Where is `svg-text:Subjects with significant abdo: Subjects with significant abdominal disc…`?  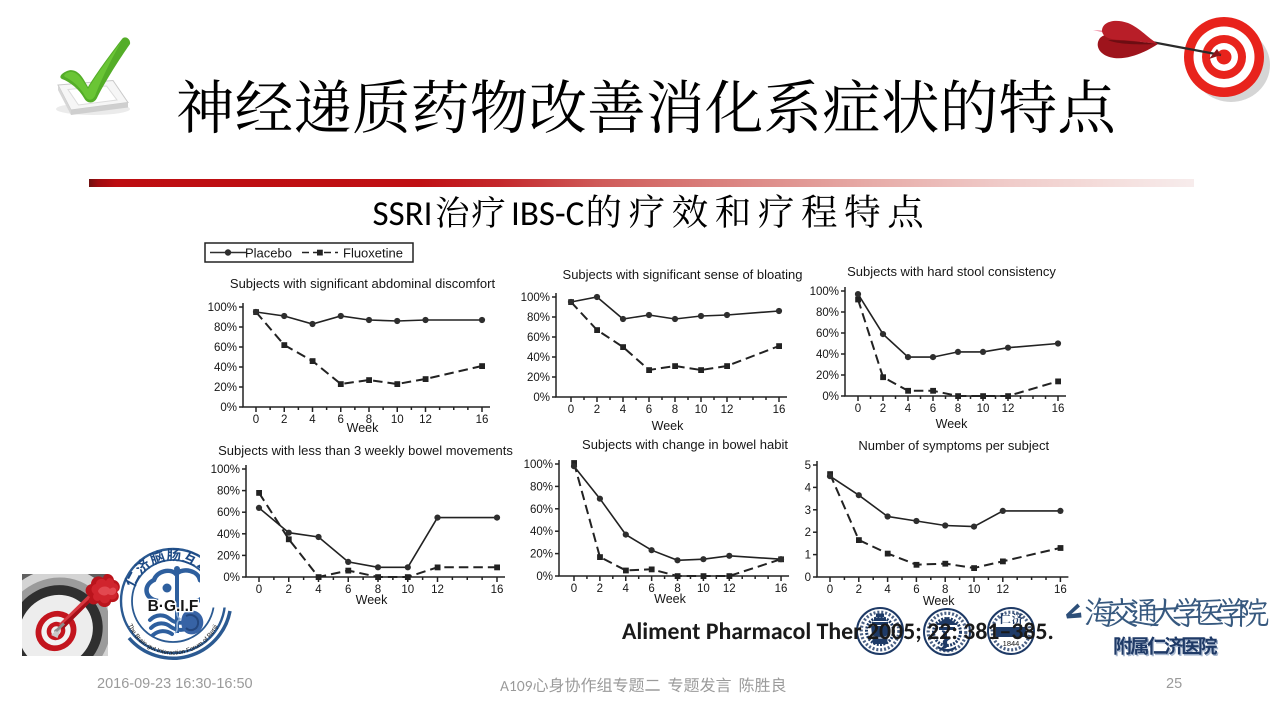
svg-text:Subjects with significant abdo: Subjects with significant abdominal disc… is located at coordinates (363, 283).